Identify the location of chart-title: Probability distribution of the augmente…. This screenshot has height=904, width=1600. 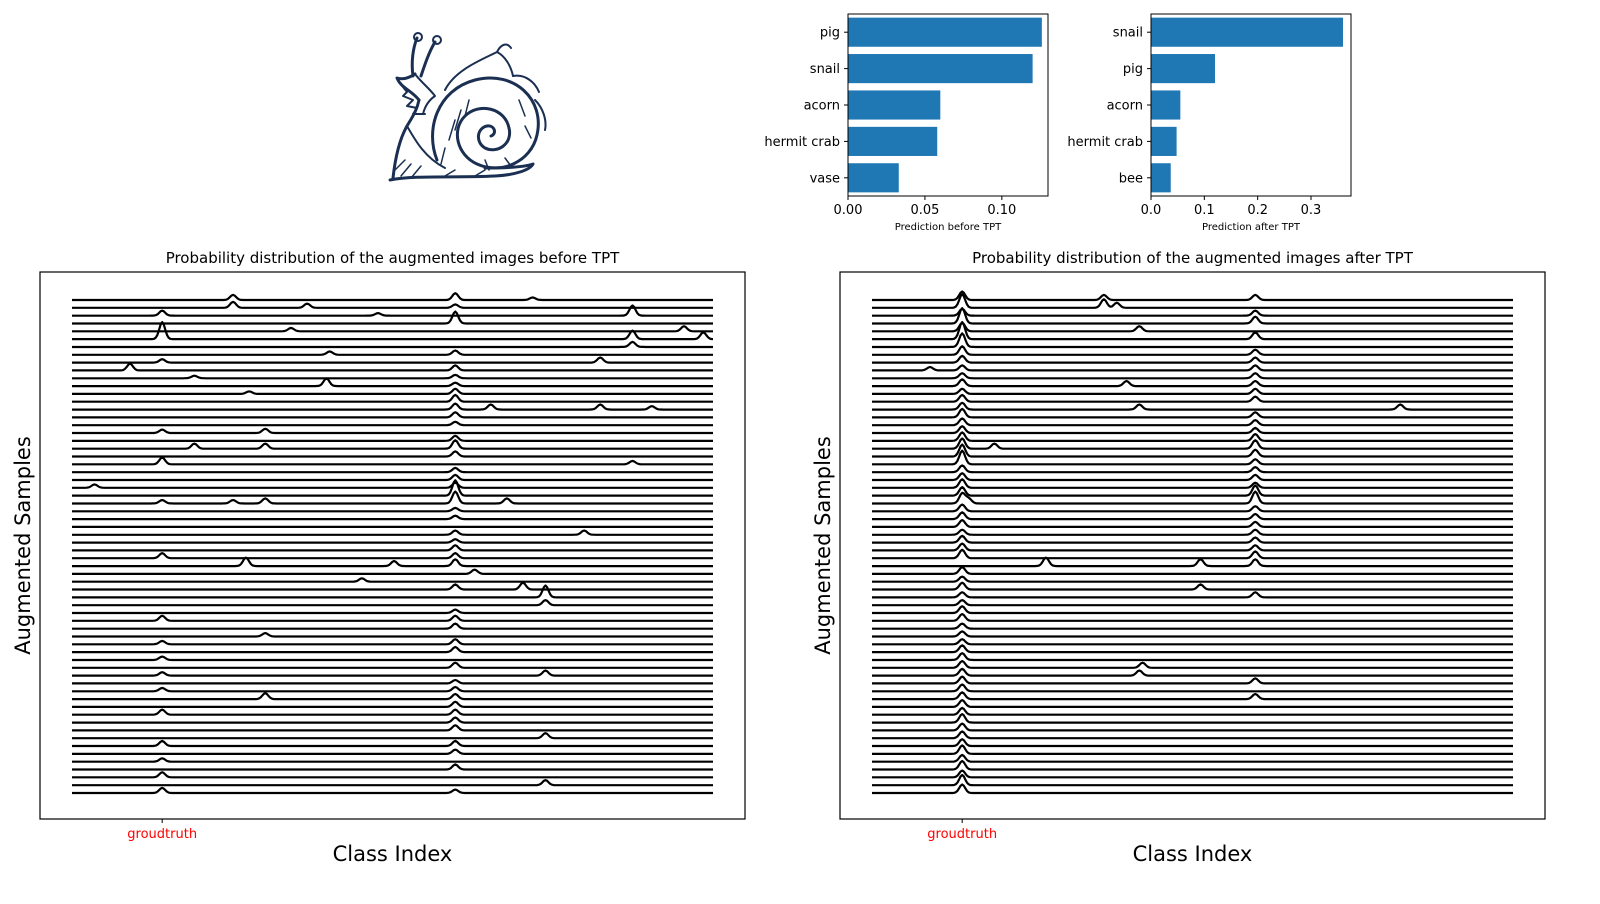
(393, 258).